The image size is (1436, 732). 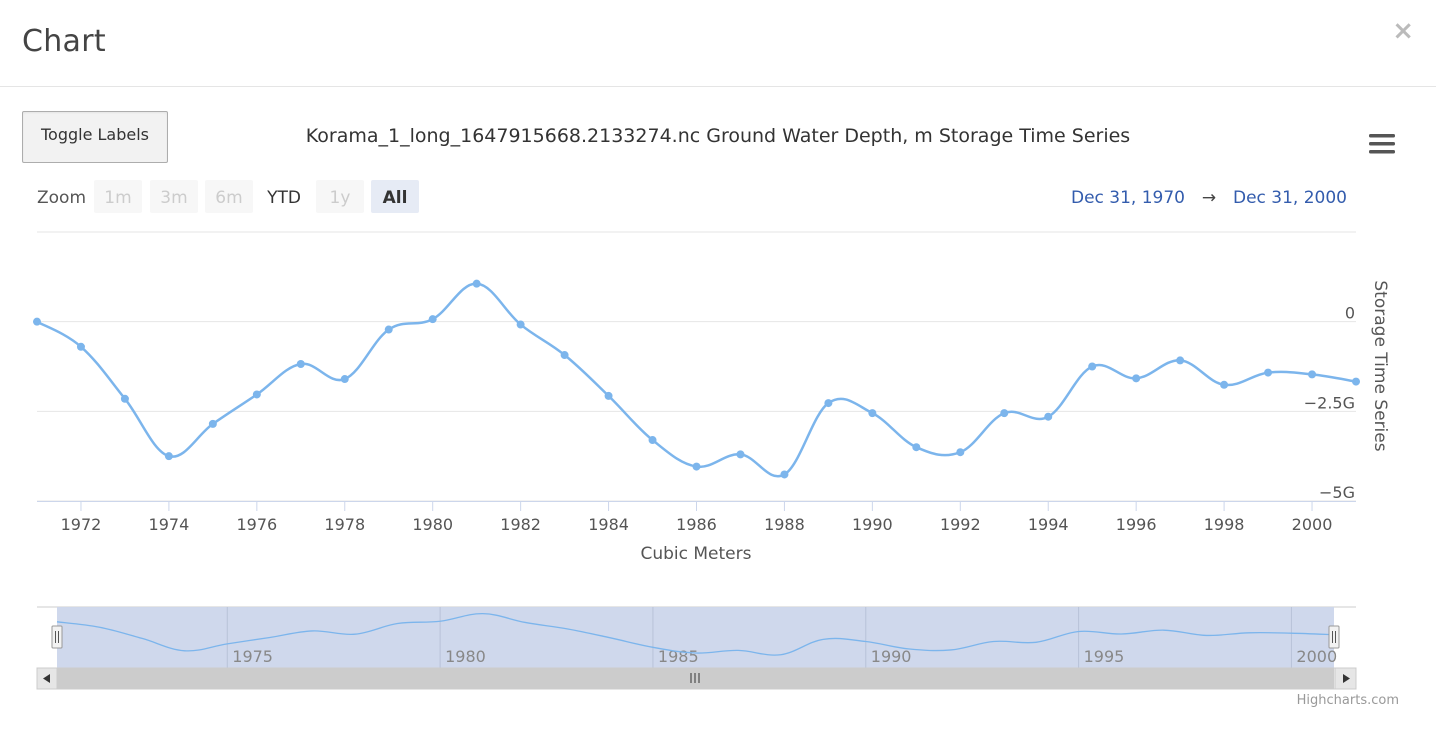 I want to click on x-tick-label: 1992, so click(x=960, y=524).